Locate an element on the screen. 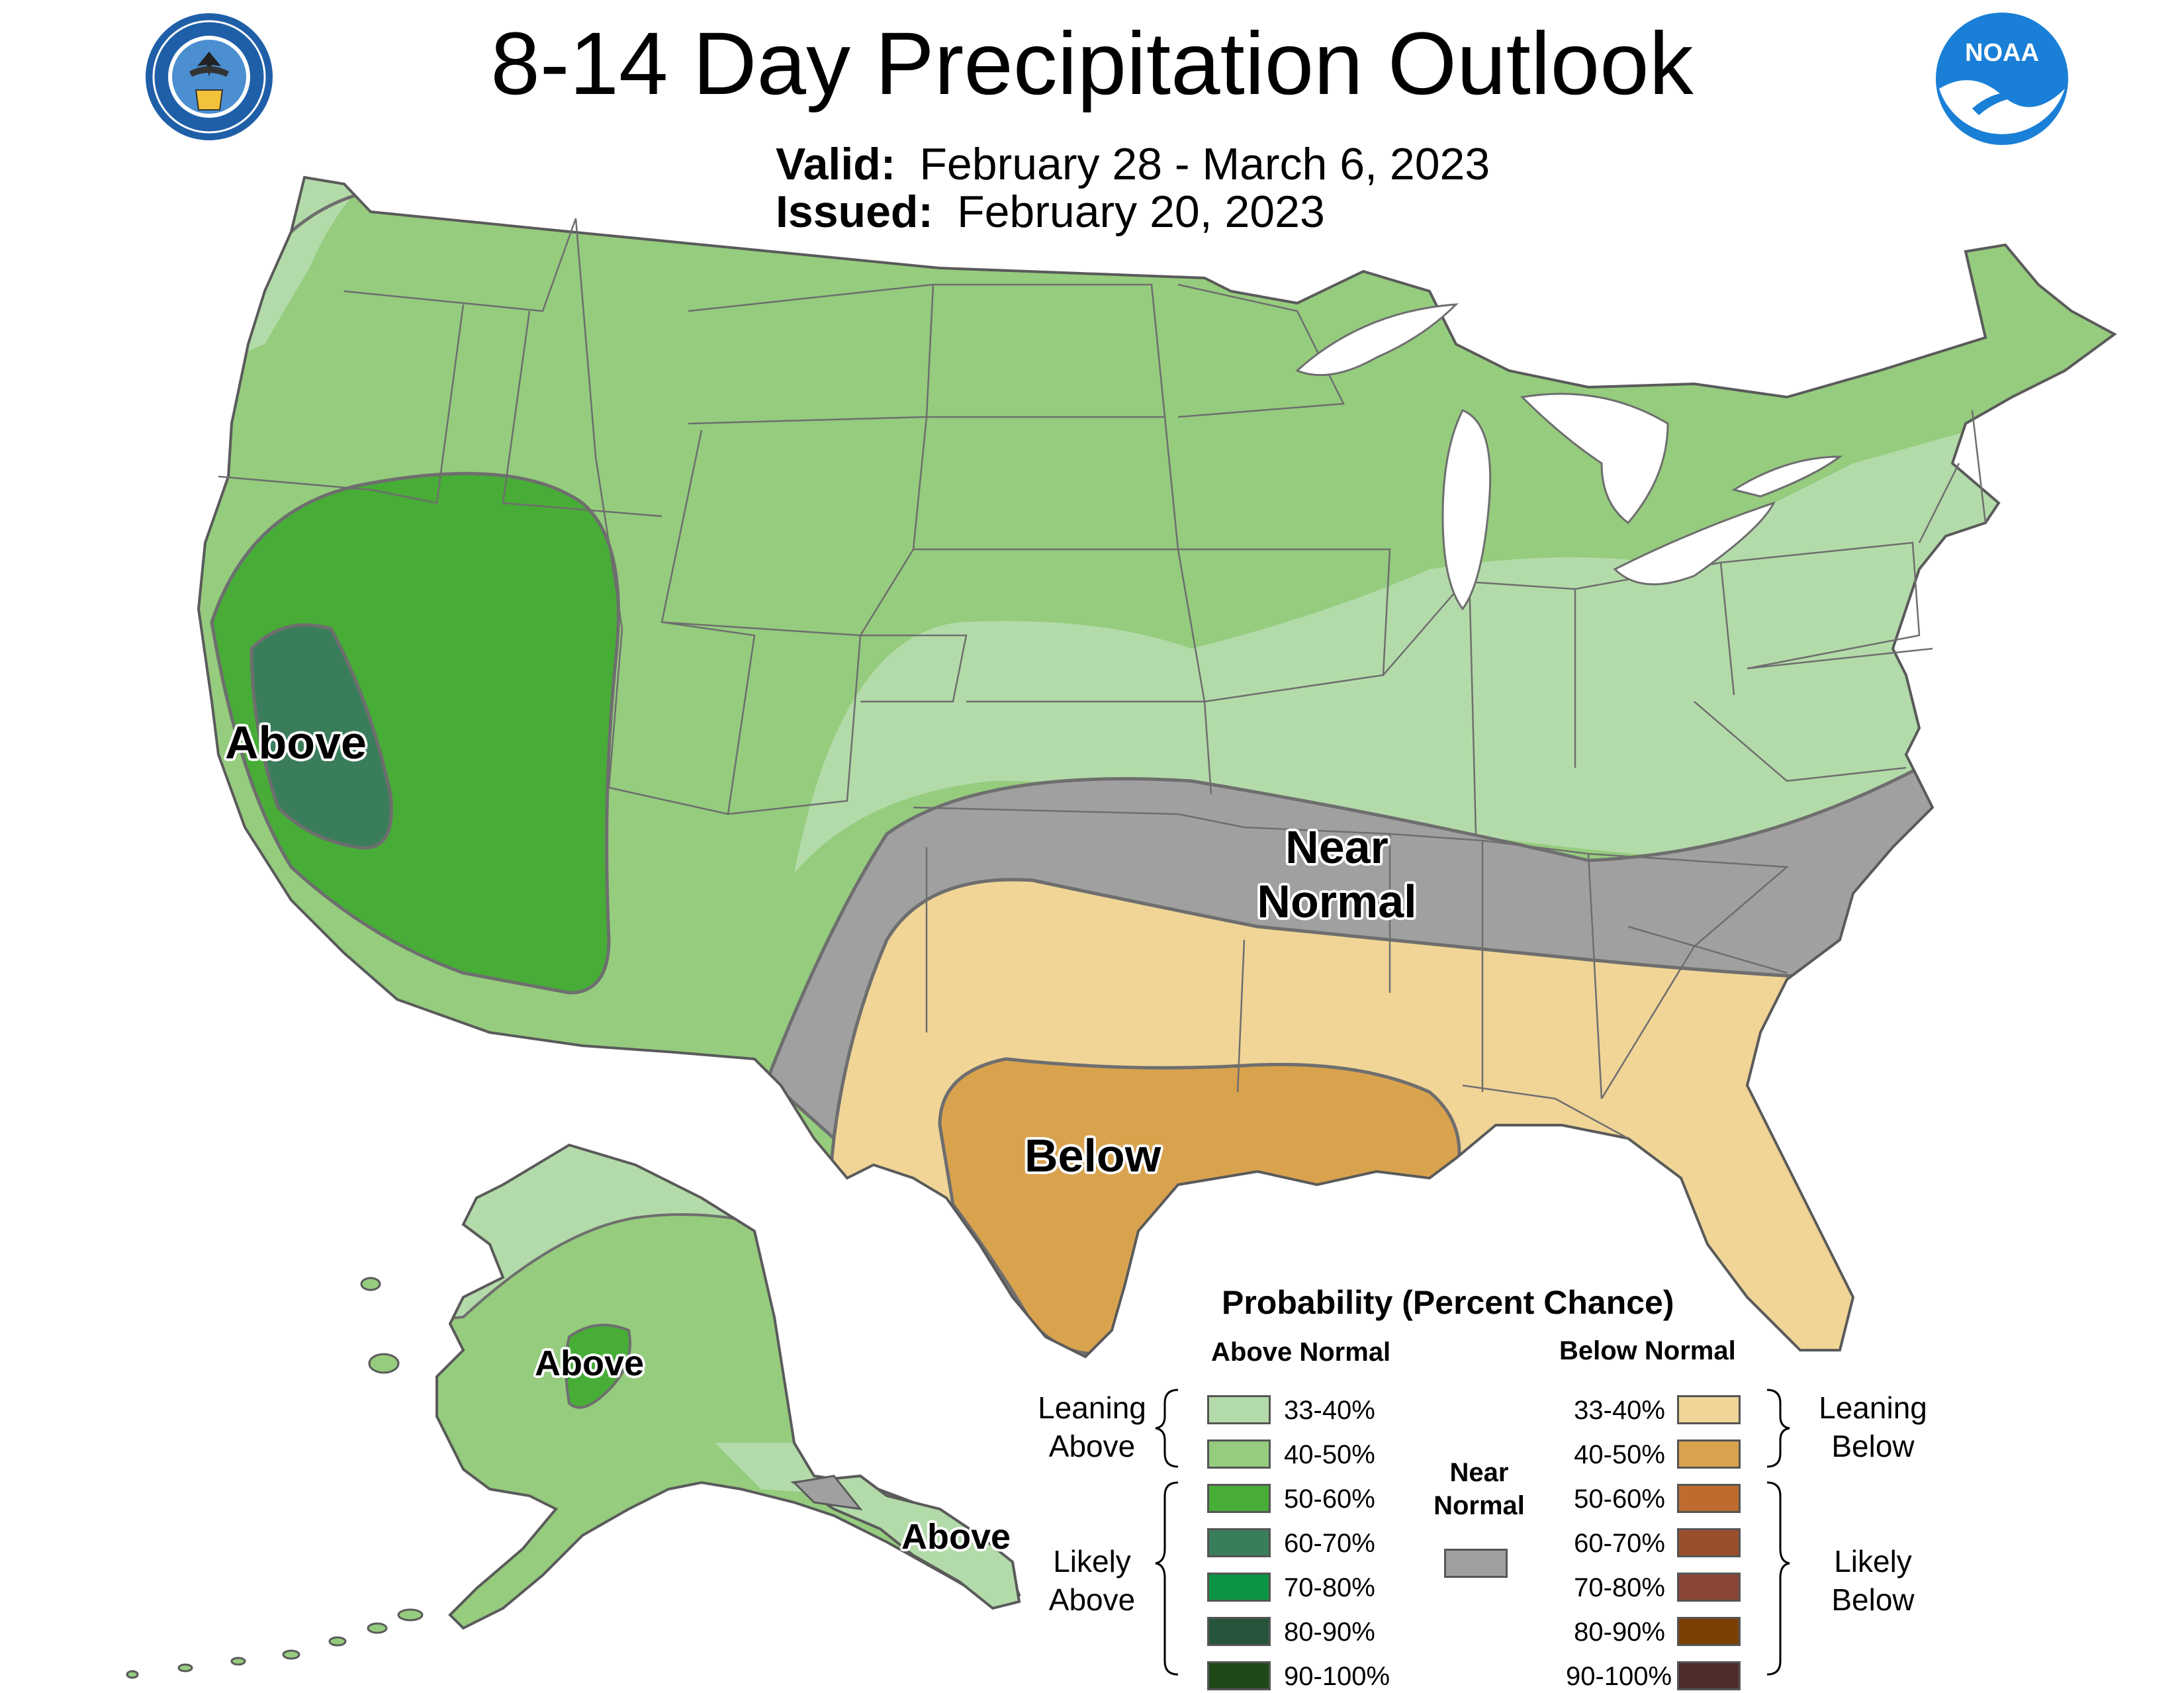 This screenshot has width=2184, height=1693. valid-value: February 28 - March 6, 2023 is located at coordinates (1204, 164).